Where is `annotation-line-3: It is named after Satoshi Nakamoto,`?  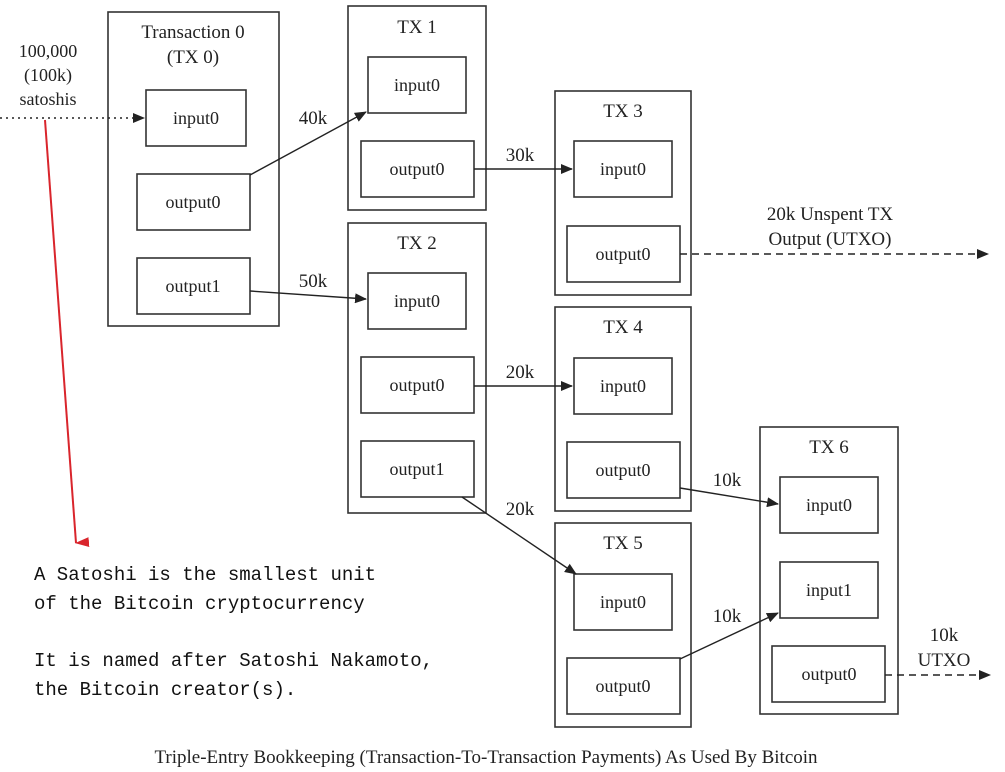 annotation-line-3: It is named after Satoshi Nakamoto, is located at coordinates (233, 661).